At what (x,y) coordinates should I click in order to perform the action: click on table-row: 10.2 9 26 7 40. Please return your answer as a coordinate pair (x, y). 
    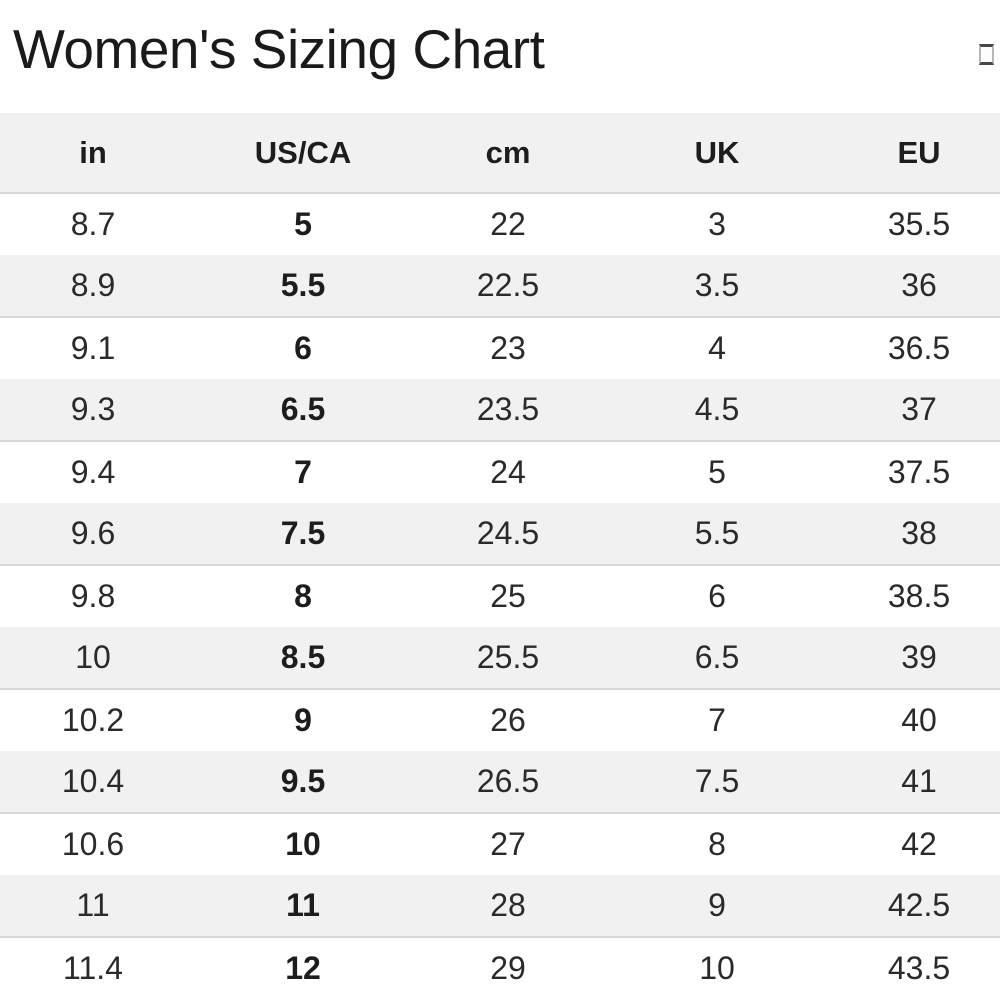
    Looking at the image, I should click on (500, 720).